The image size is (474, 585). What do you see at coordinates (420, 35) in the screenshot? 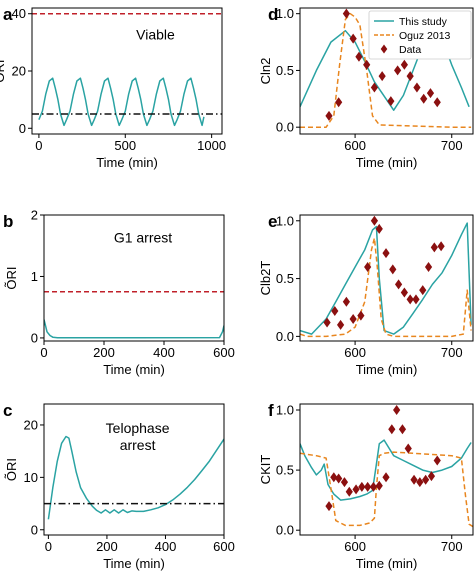
I see `legend-box` at bounding box center [420, 35].